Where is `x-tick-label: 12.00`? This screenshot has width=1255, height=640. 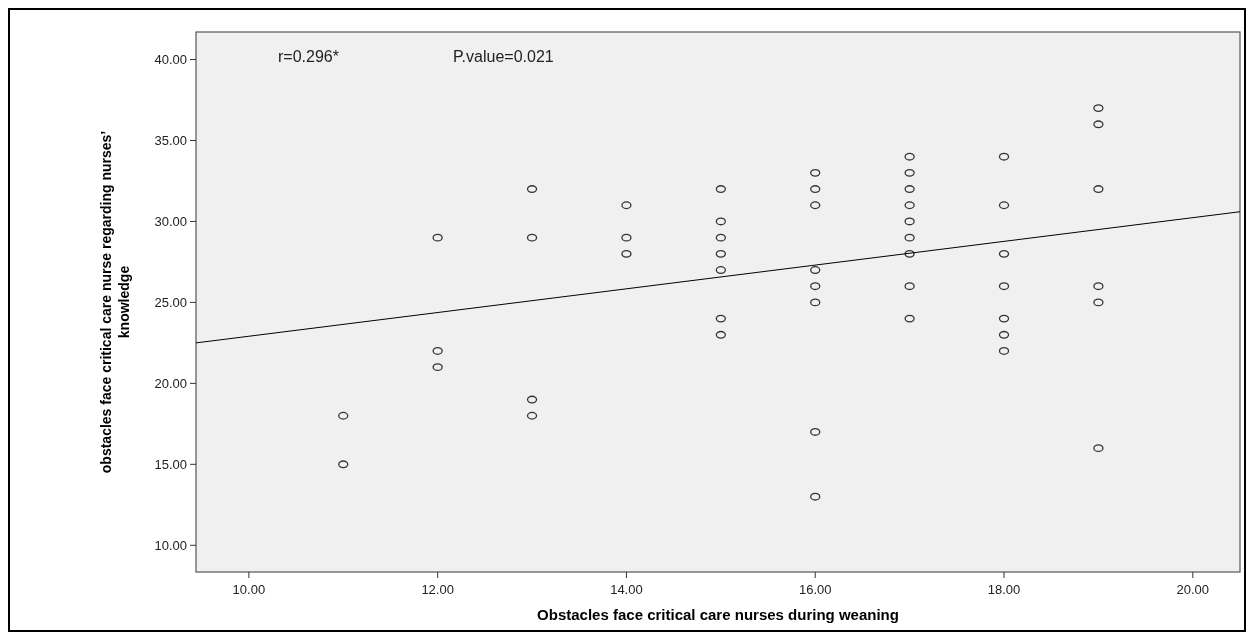 x-tick-label: 12.00 is located at coordinates (437, 589).